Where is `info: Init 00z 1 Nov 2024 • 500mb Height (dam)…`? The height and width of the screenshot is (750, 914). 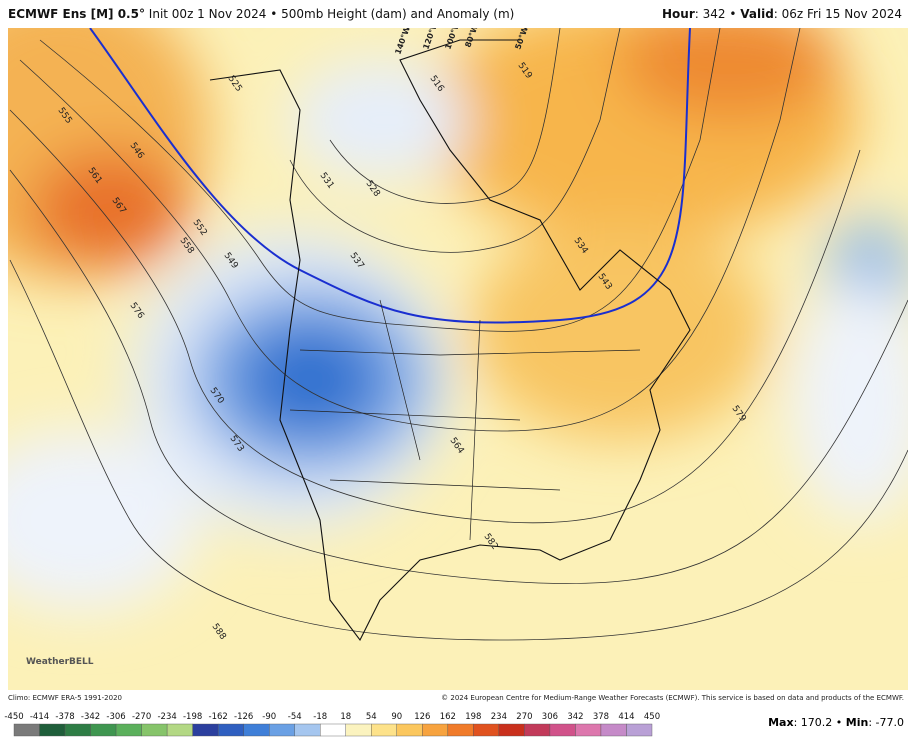
info: Init 00z 1 Nov 2024 • 500mb Height (dam)… is located at coordinates (331, 14).